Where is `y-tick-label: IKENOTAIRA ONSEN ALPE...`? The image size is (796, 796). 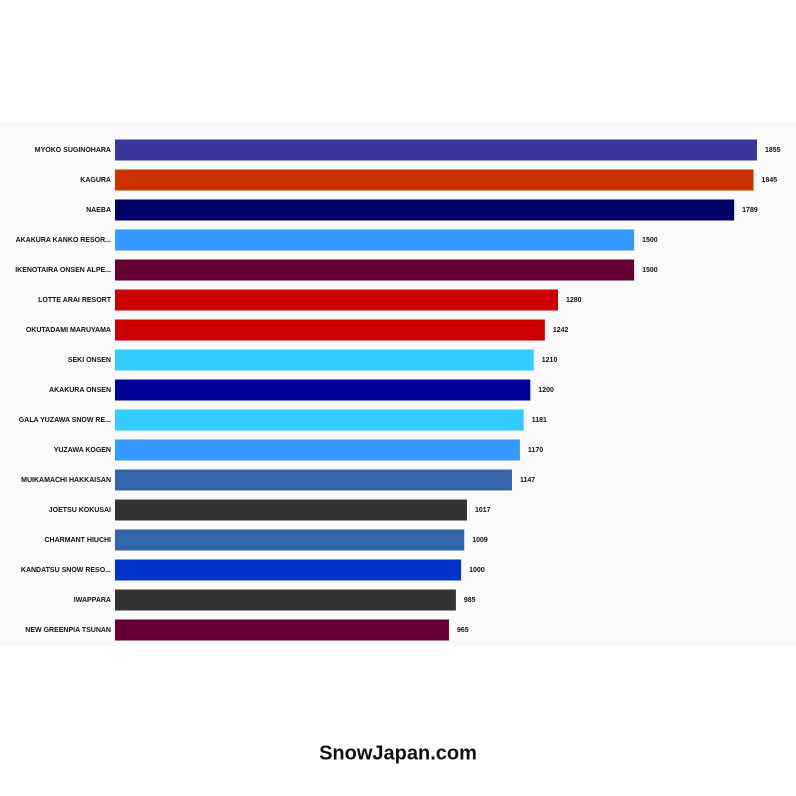
y-tick-label: IKENOTAIRA ONSEN ALPE... is located at coordinates (63, 270).